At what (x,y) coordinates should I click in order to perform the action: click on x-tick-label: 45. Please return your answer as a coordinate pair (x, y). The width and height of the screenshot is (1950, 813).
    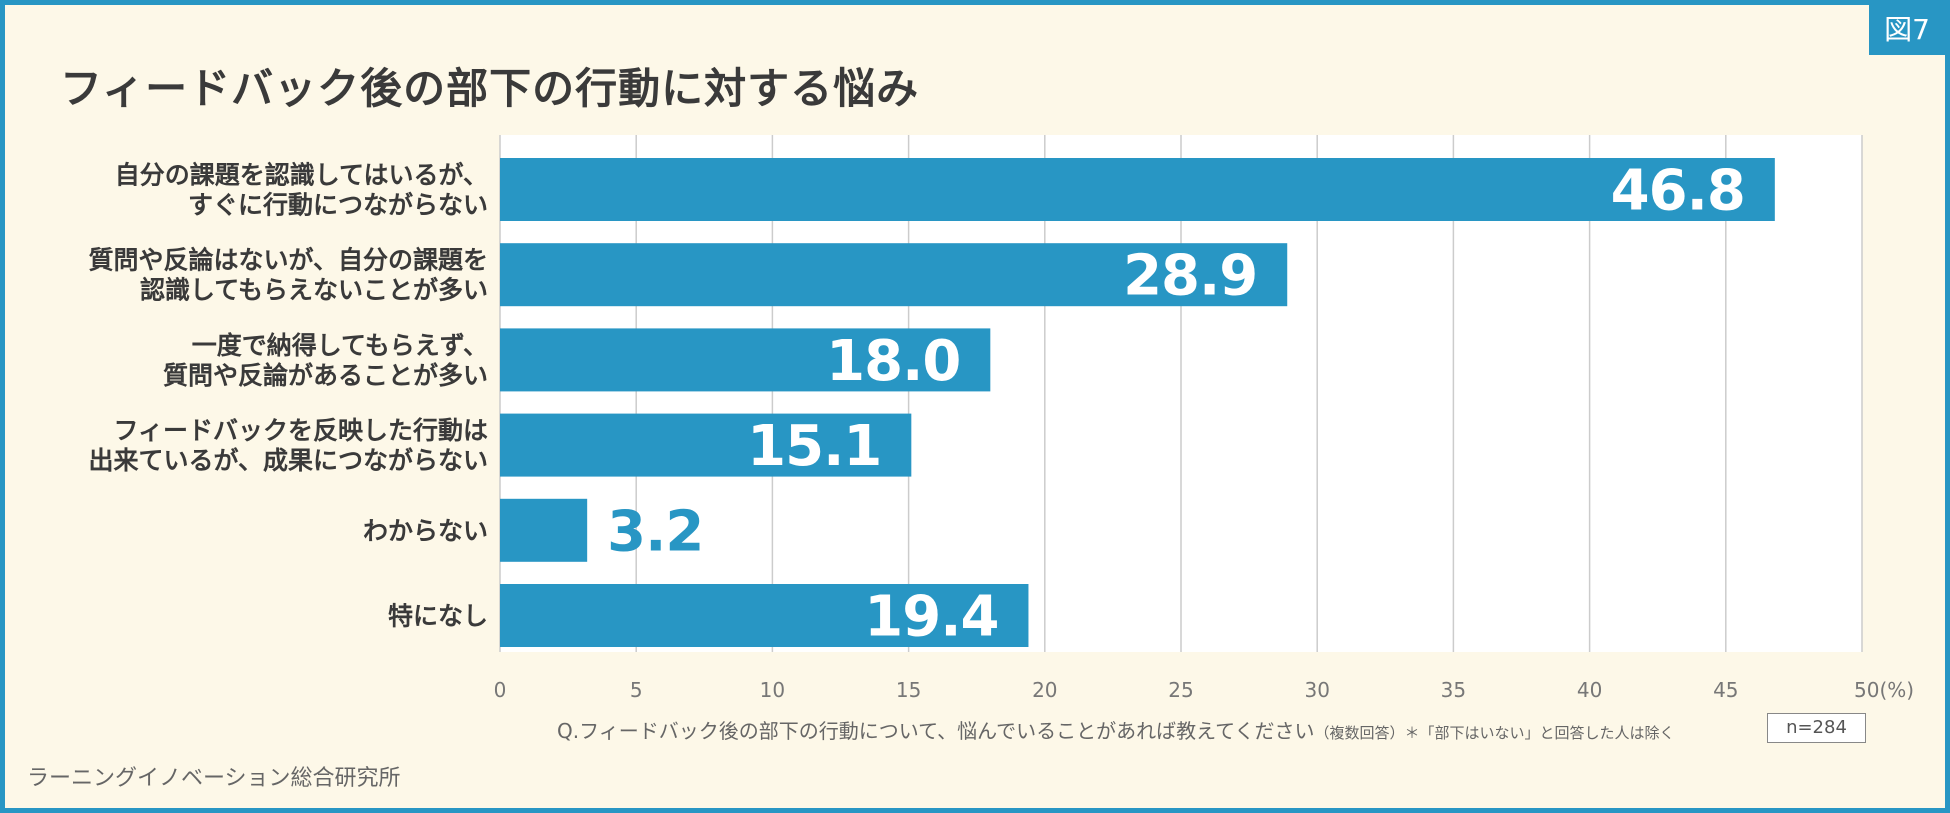
    Looking at the image, I should click on (1725, 690).